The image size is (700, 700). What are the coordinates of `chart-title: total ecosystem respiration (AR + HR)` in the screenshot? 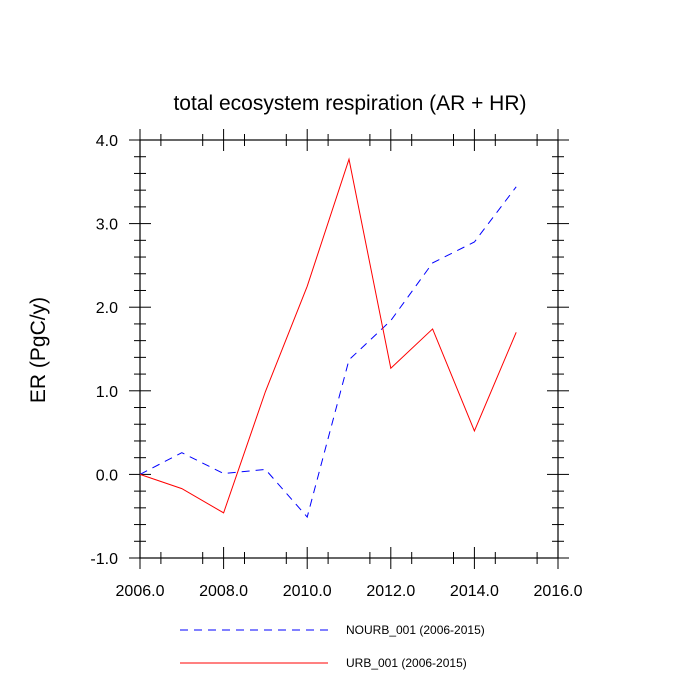 It's located at (349, 103).